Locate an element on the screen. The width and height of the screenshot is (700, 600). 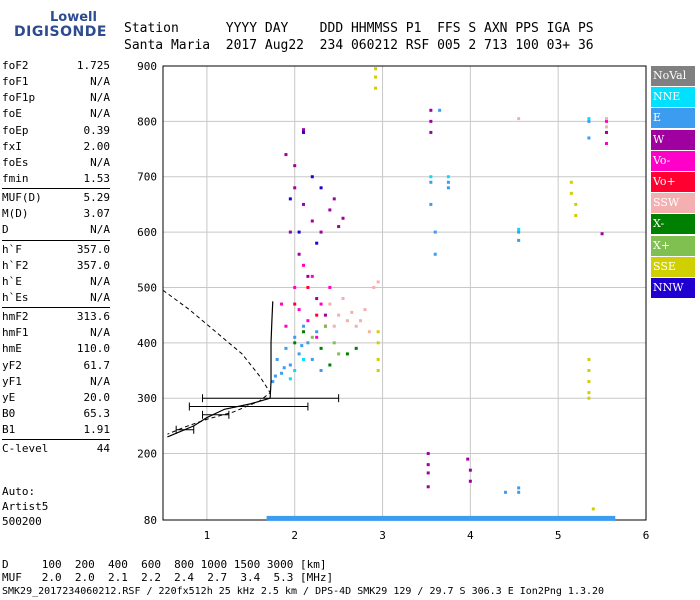
param-row: foF1 N/A is located at coordinates (56, 82).